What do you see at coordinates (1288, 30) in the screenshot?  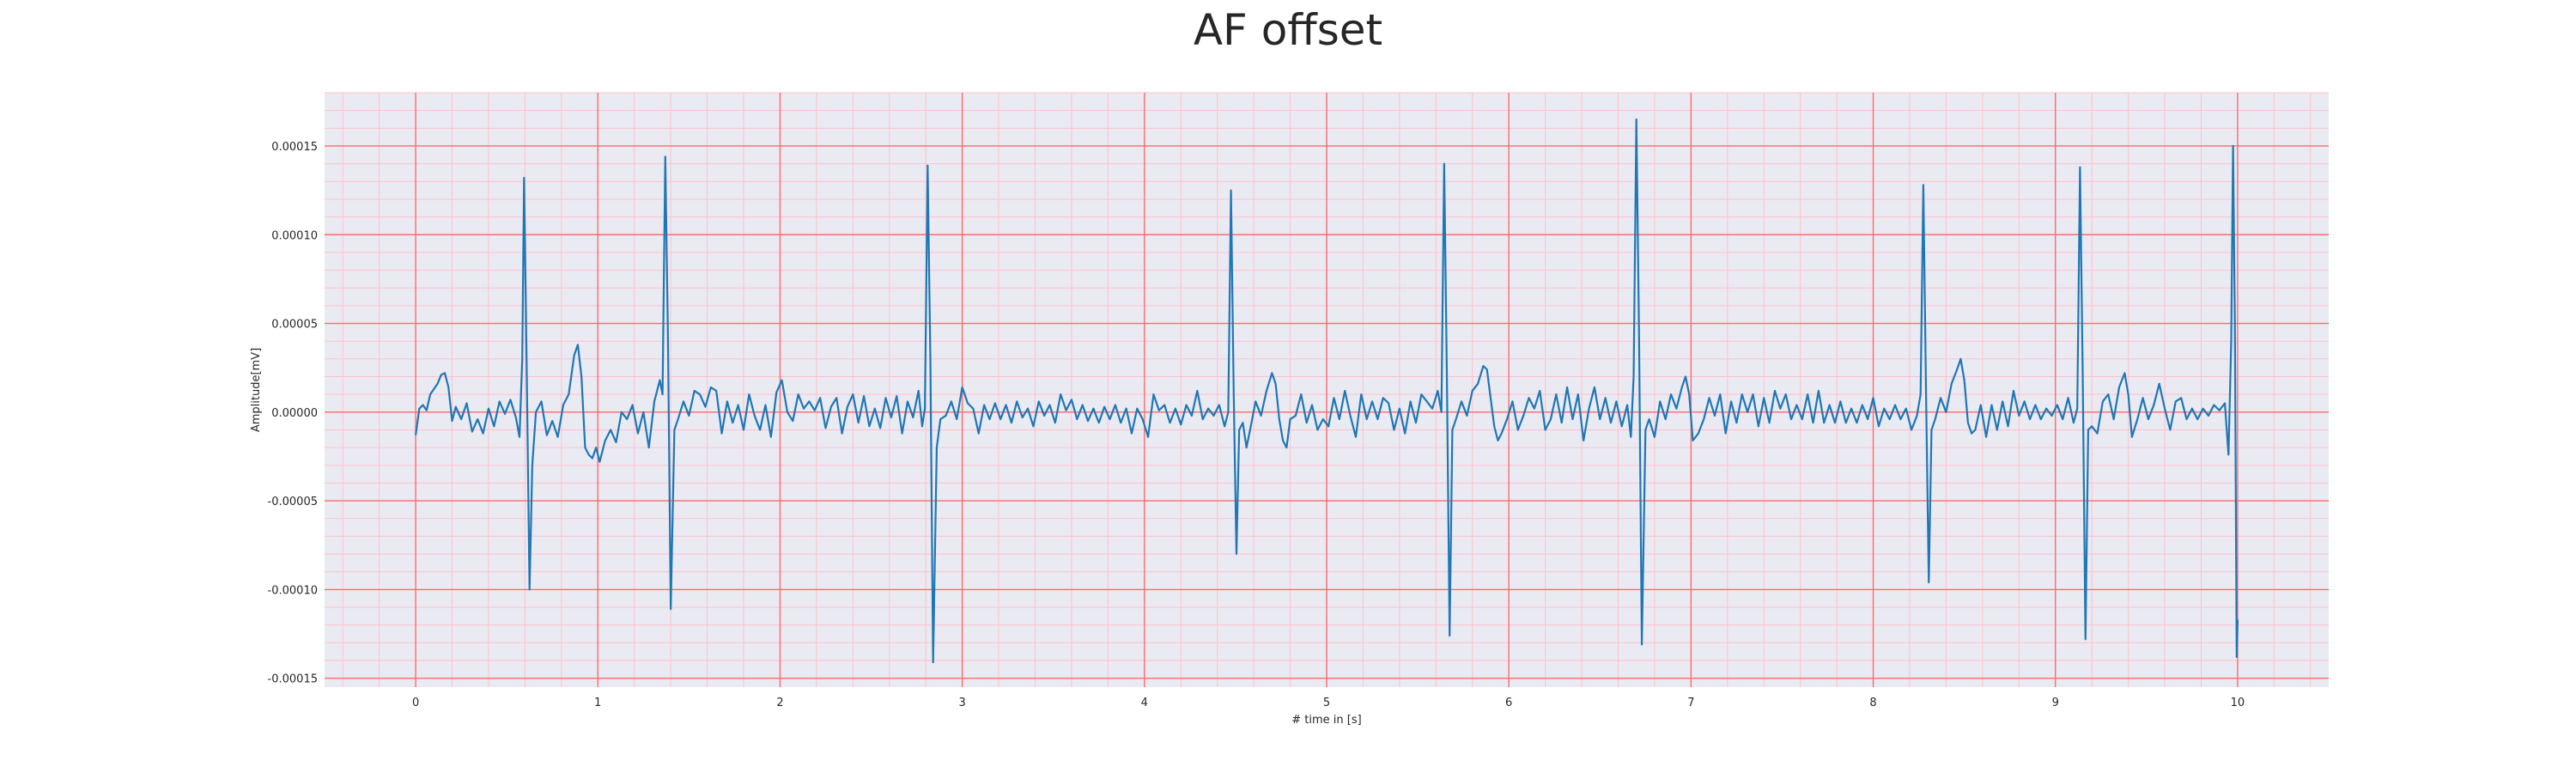 I see `chart-title: AF offset` at bounding box center [1288, 30].